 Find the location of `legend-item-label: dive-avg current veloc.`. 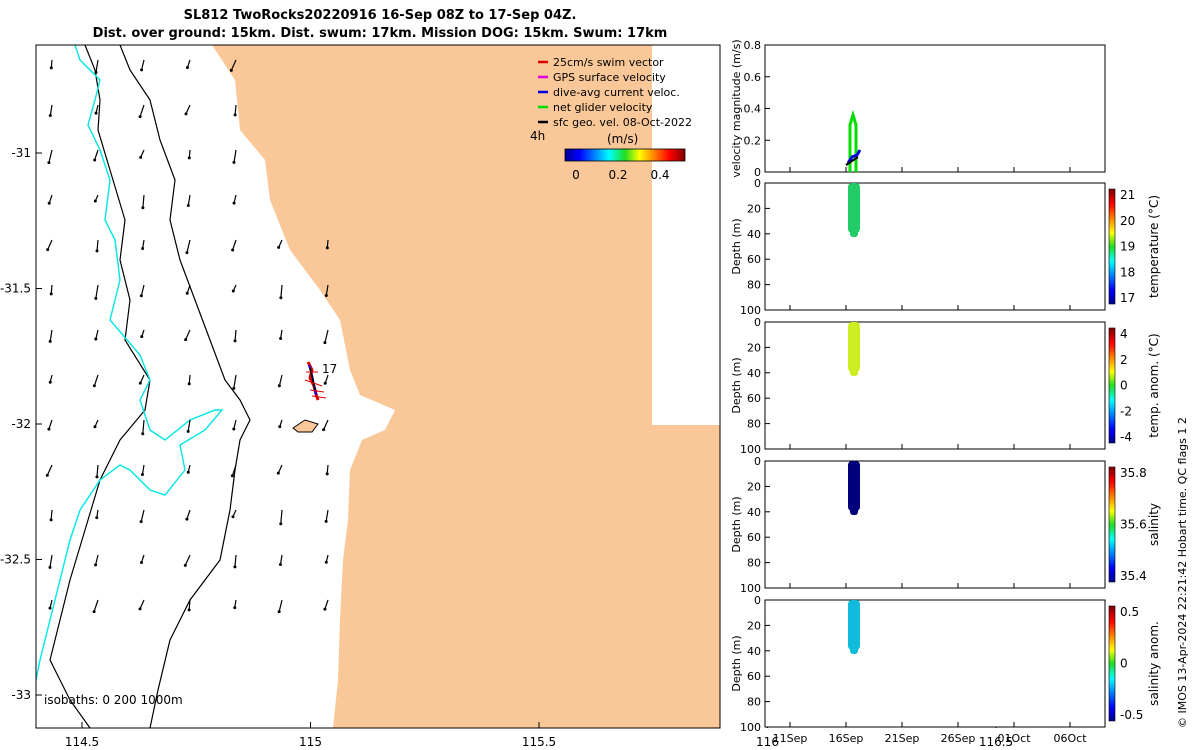

legend-item-label: dive-avg current veloc. is located at coordinates (616, 92).